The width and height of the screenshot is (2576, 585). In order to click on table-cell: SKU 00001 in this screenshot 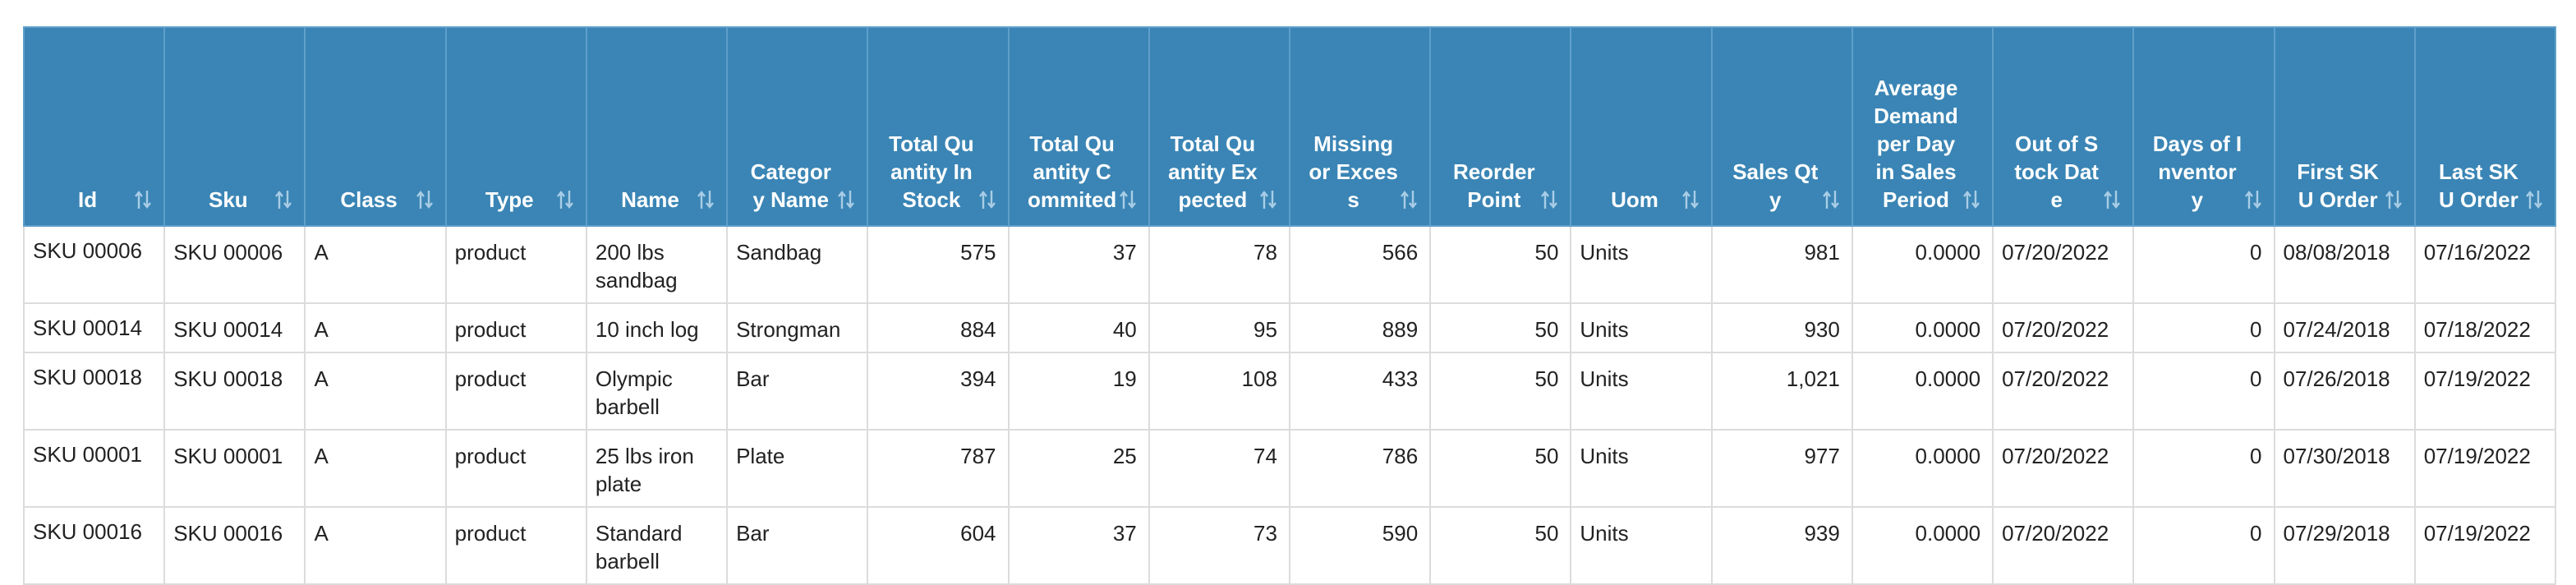, I will do `click(94, 468)`.